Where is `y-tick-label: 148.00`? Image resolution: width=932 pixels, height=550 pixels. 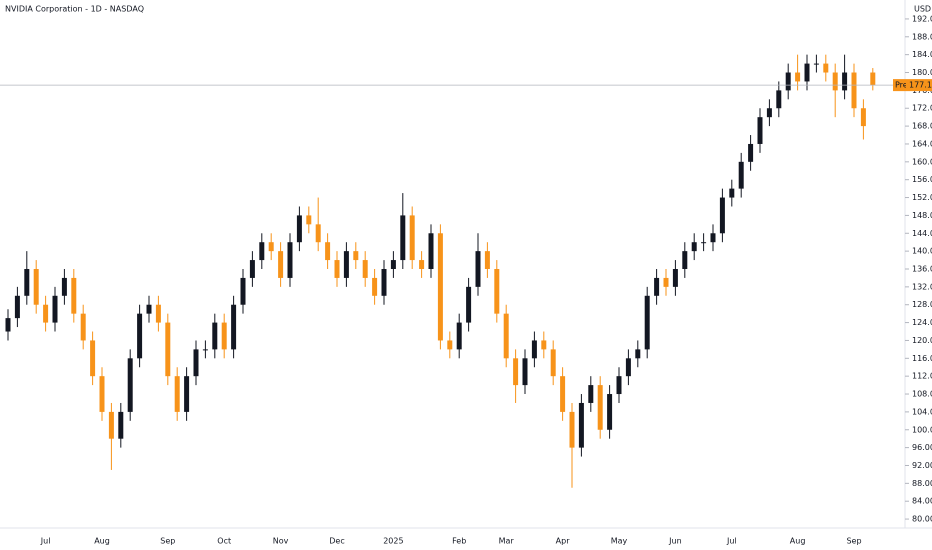 y-tick-label: 148.00 is located at coordinates (922, 215).